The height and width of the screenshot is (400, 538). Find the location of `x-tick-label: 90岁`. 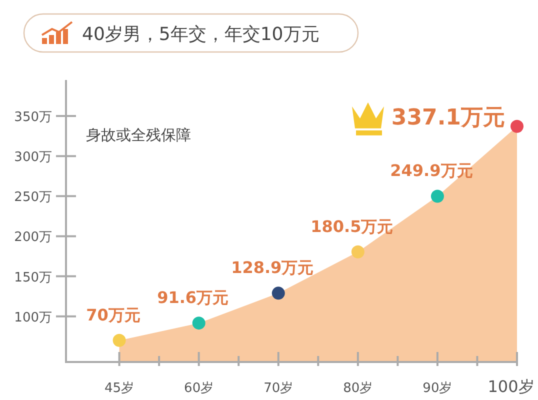

x-tick-label: 90岁 is located at coordinates (437, 388).